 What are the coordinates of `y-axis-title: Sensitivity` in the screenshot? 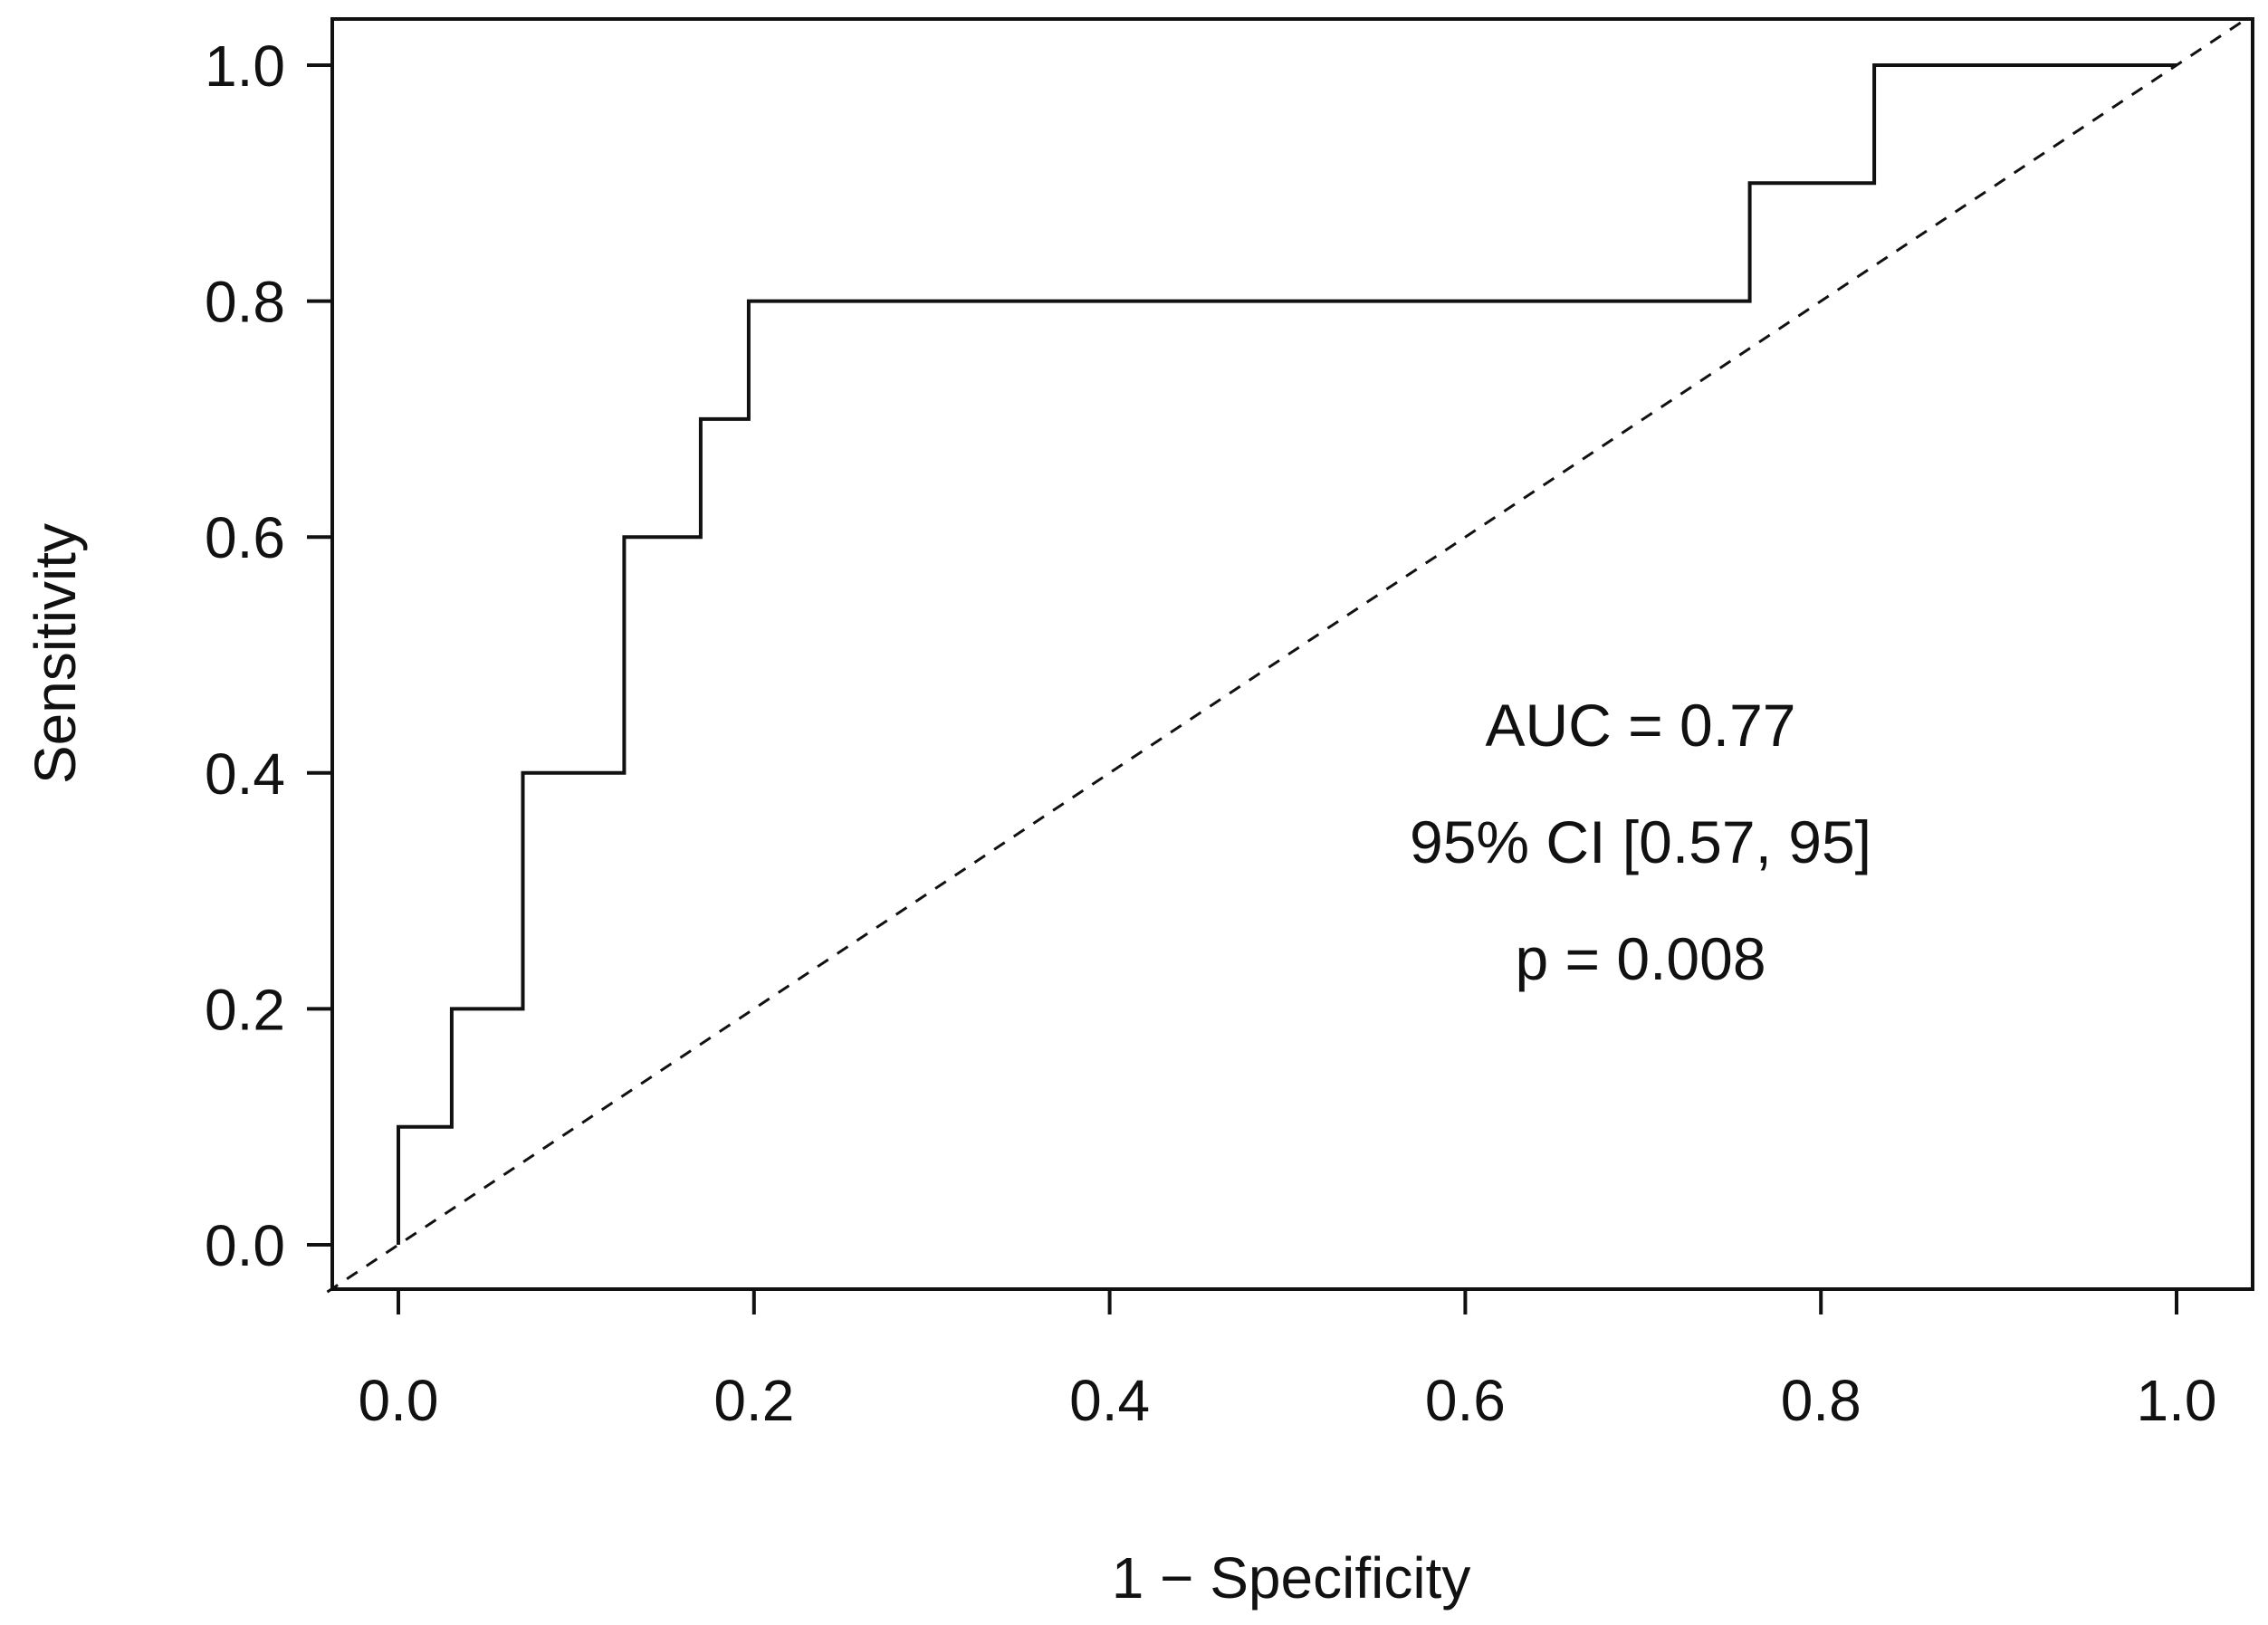 It's located at (55, 653).